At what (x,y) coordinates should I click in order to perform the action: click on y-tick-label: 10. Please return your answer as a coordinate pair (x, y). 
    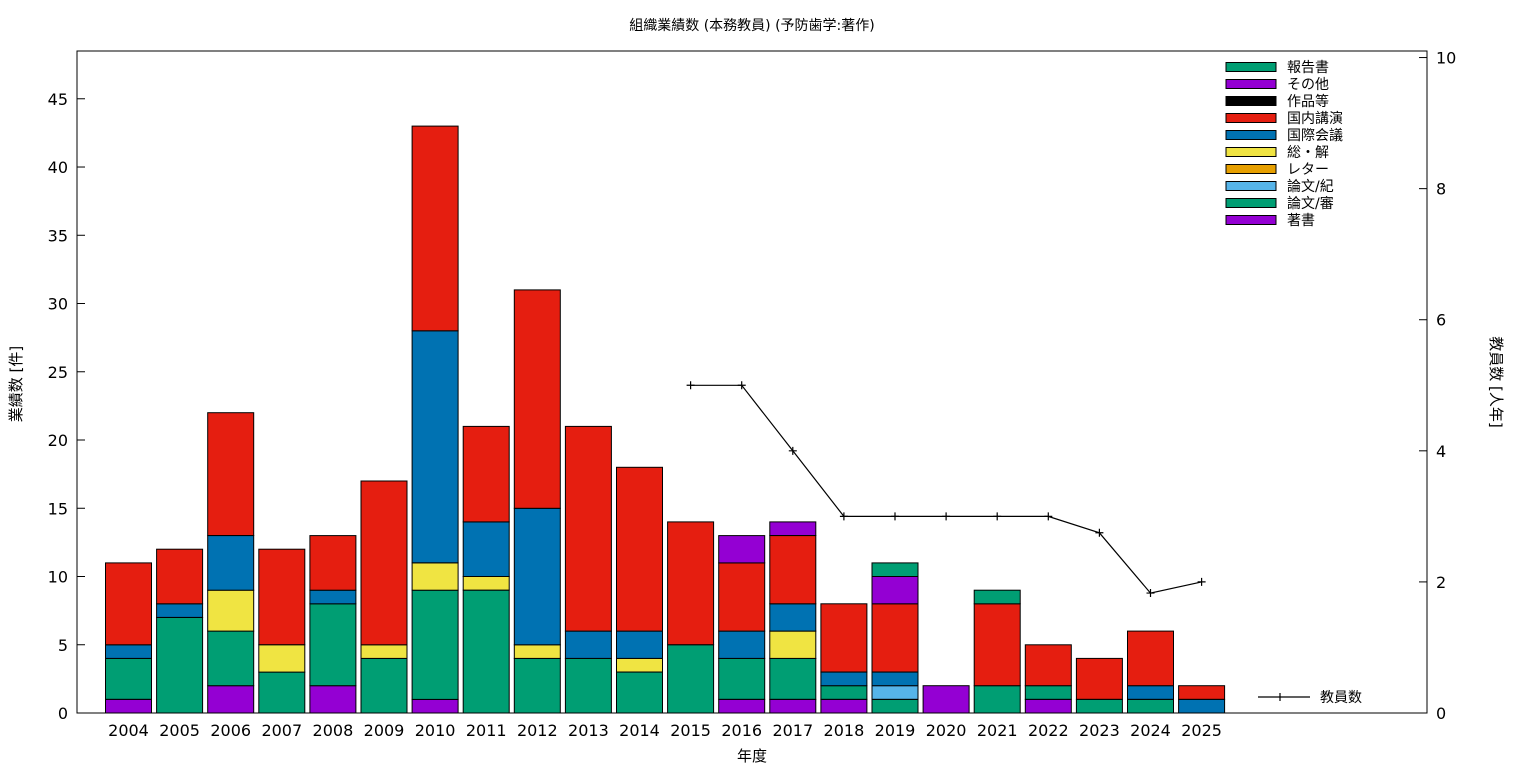
    Looking at the image, I should click on (58, 577).